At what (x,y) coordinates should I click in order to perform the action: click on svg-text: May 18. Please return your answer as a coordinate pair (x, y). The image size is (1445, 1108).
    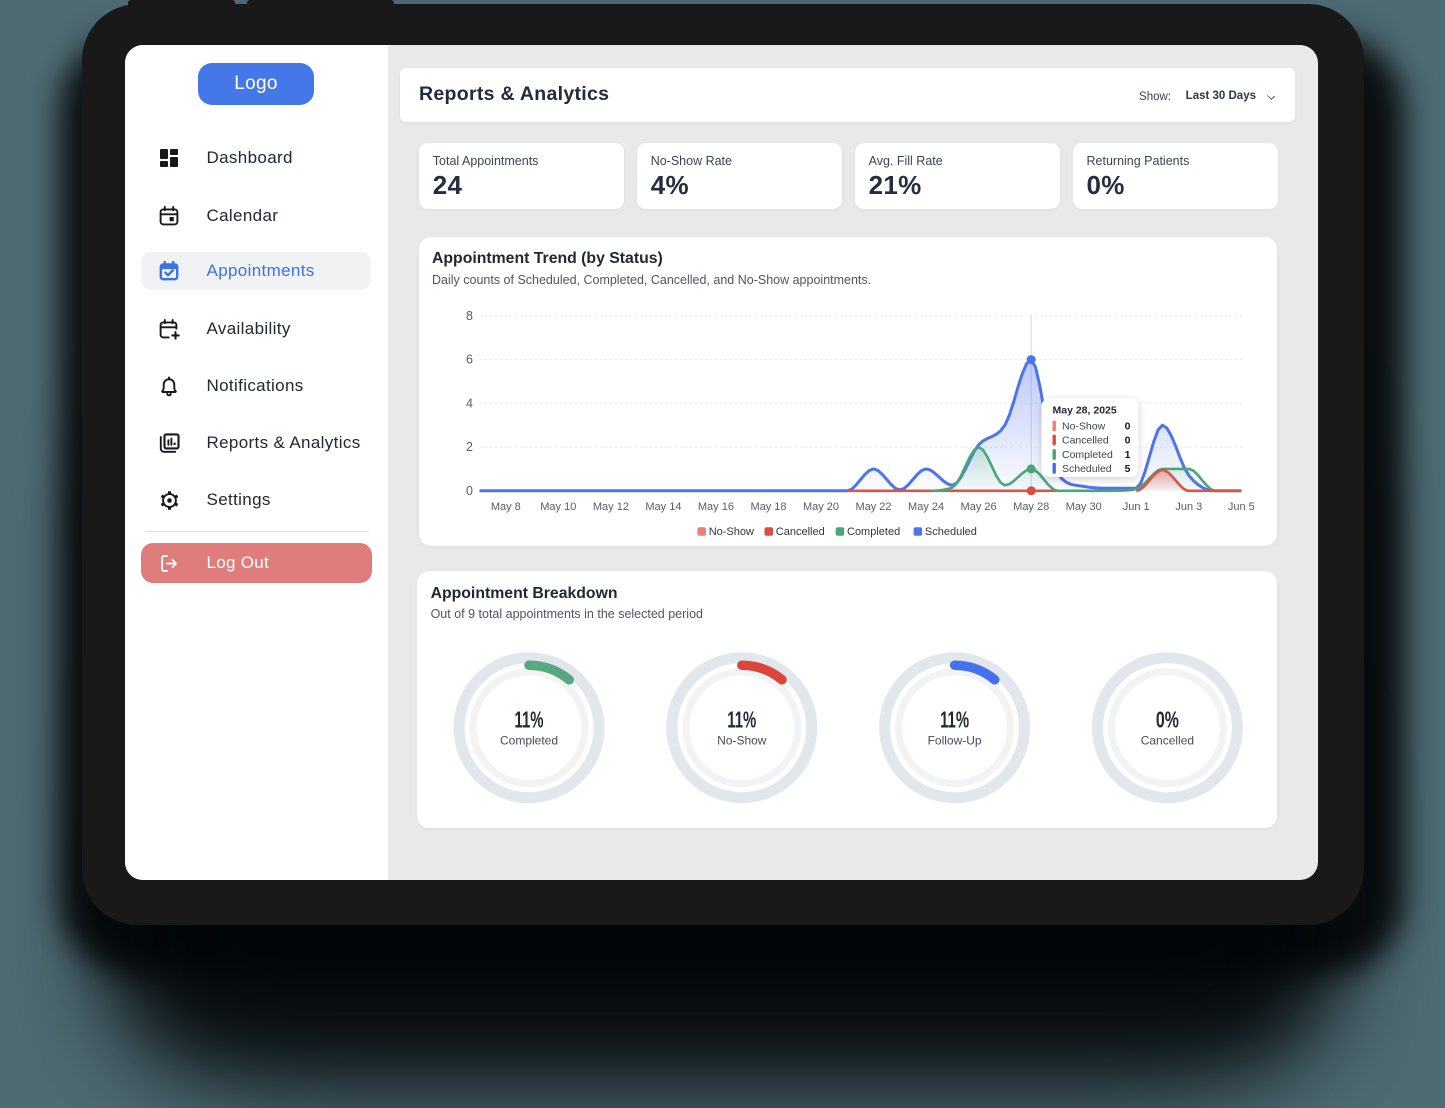
    Looking at the image, I should click on (768, 507).